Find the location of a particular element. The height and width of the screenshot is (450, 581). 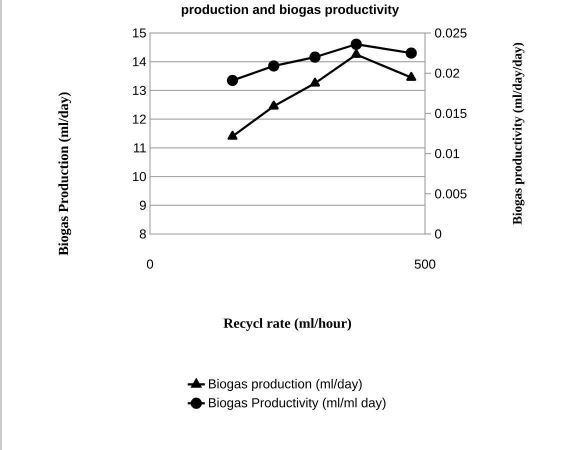

y-tick-label: 9 is located at coordinates (143, 205).